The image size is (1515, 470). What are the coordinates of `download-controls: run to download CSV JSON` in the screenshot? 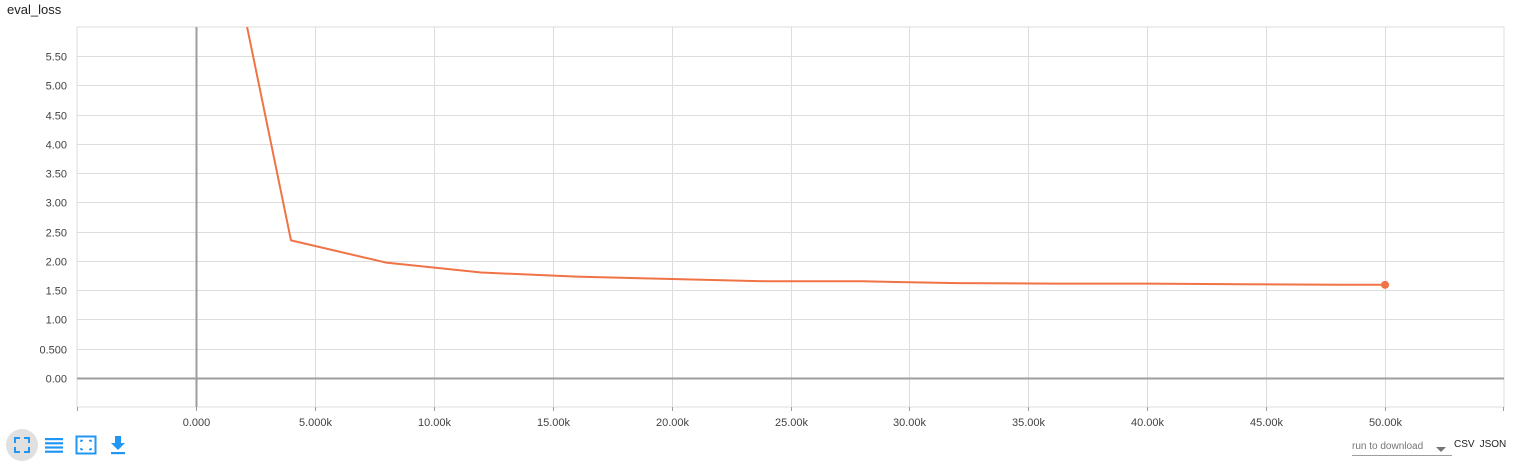 It's located at (1429, 447).